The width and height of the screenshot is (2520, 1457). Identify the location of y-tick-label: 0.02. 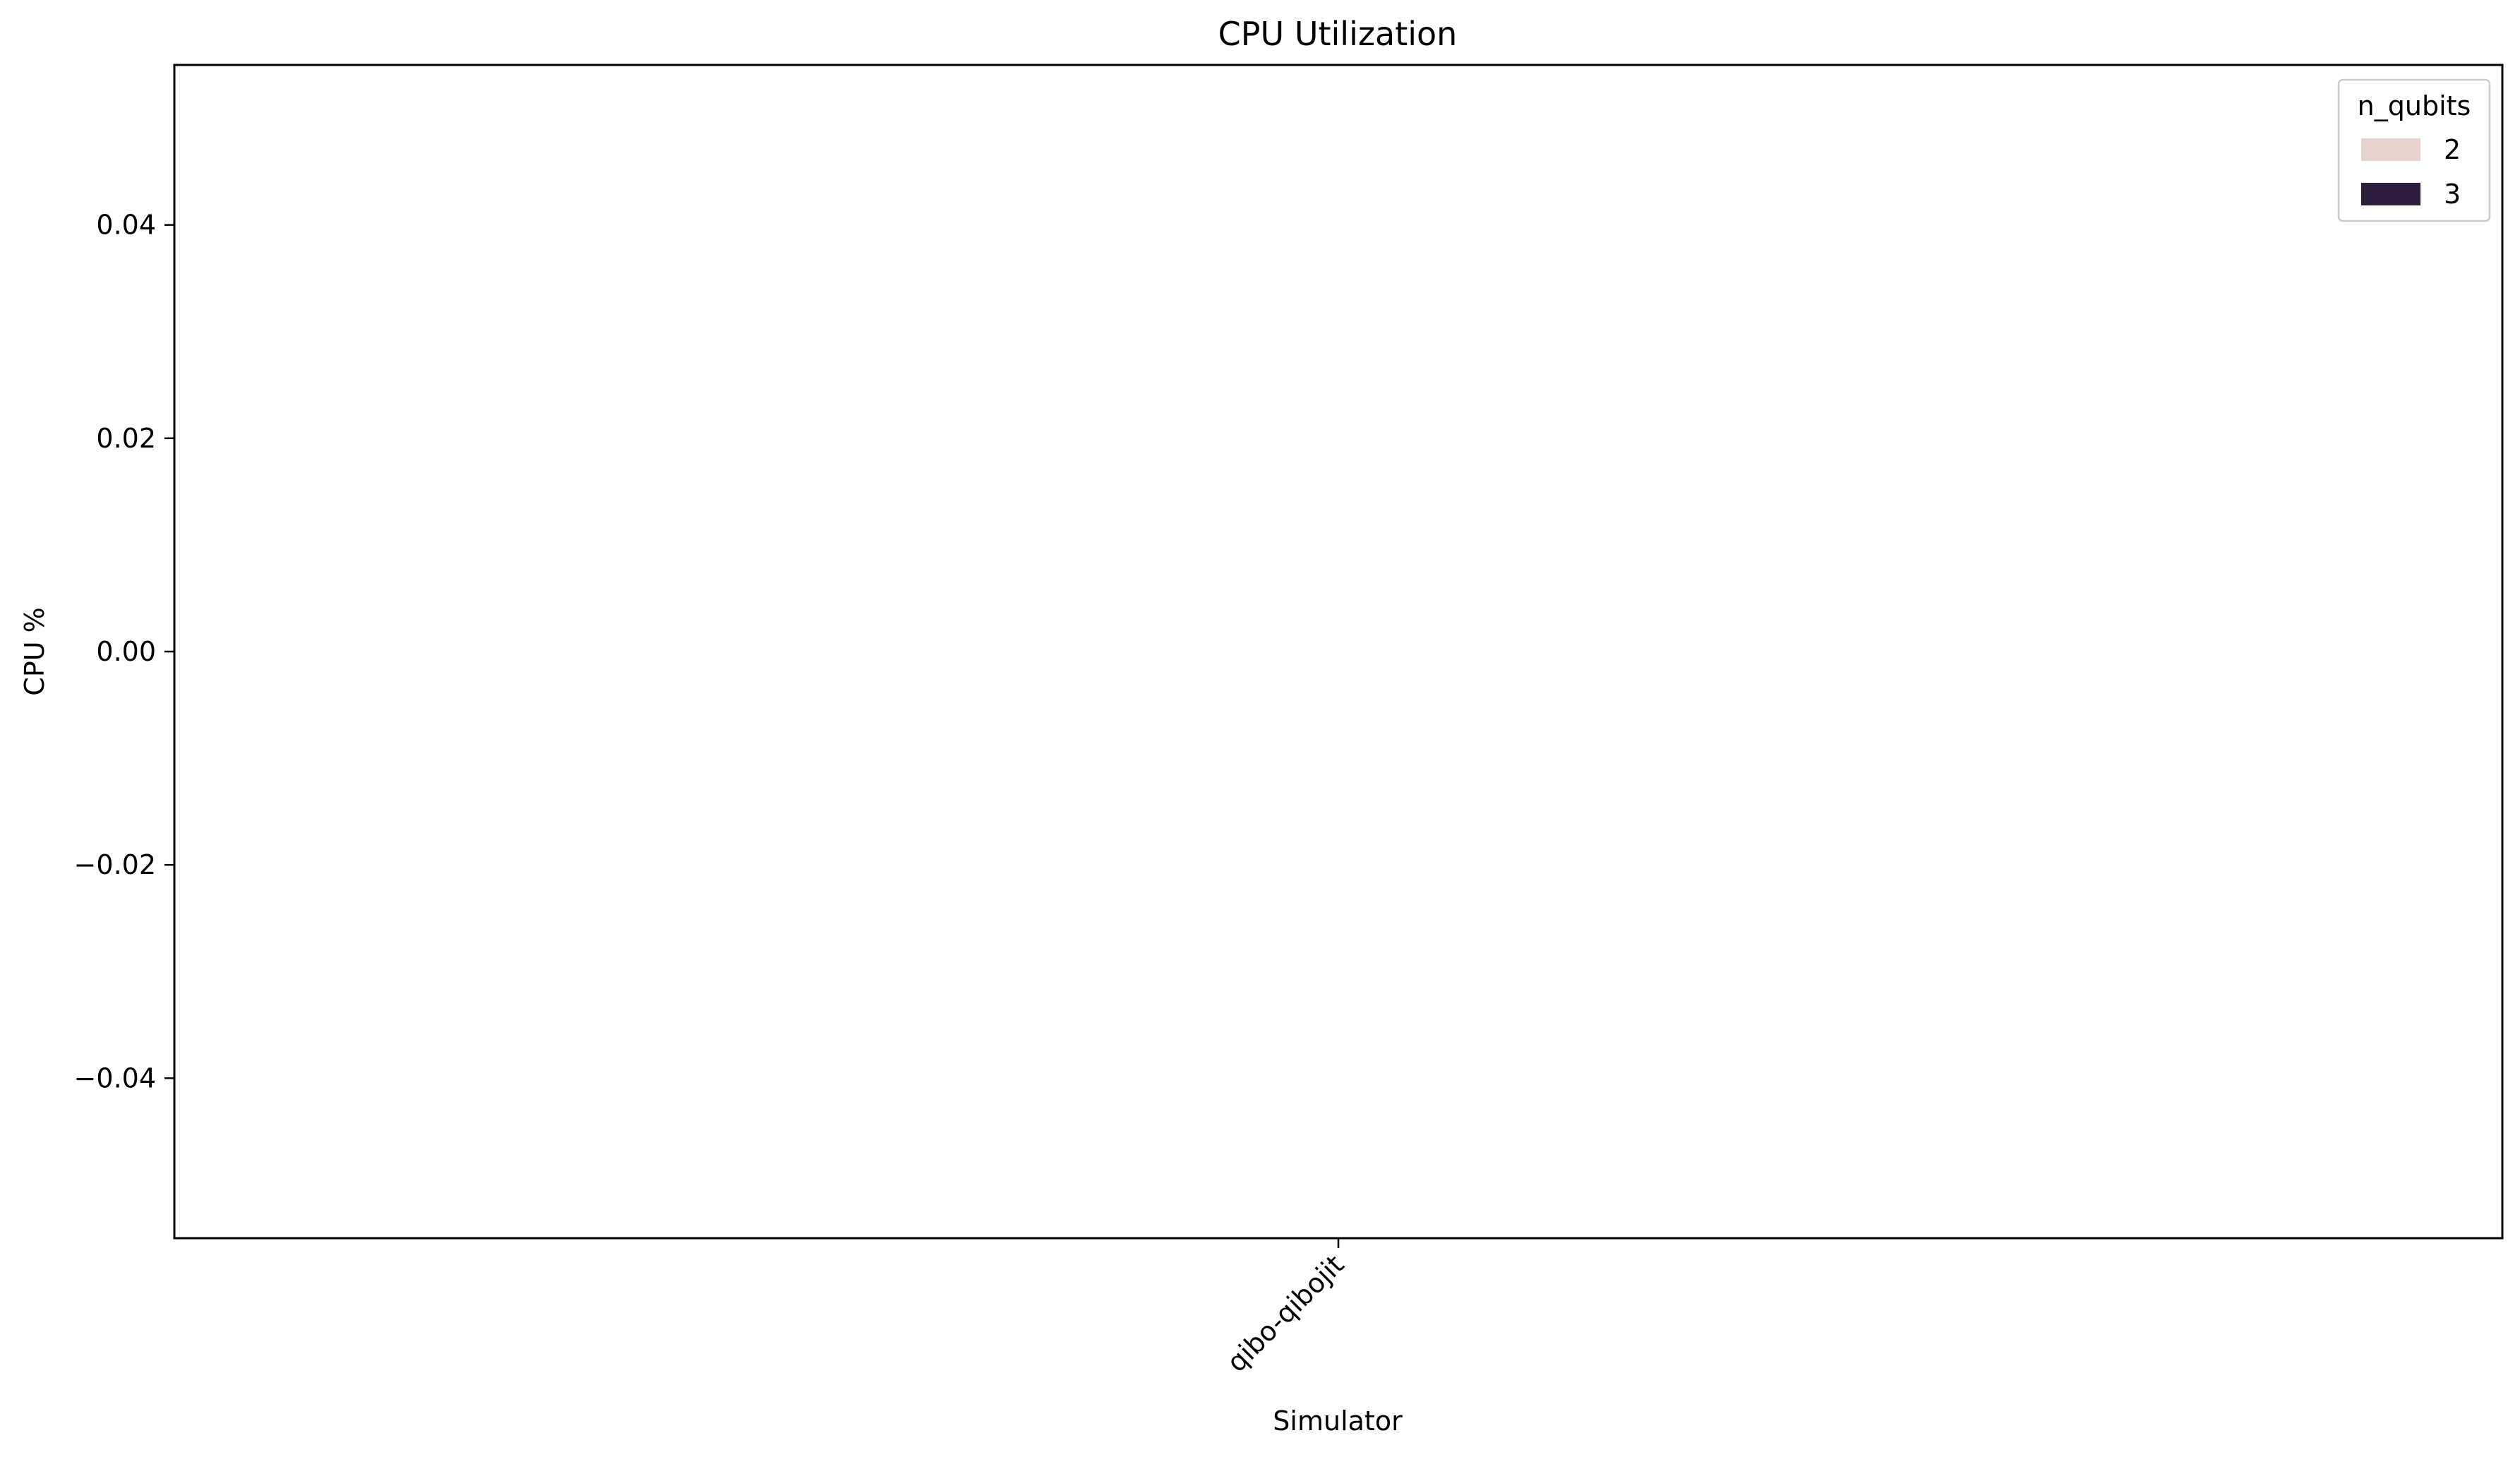
(126, 439).